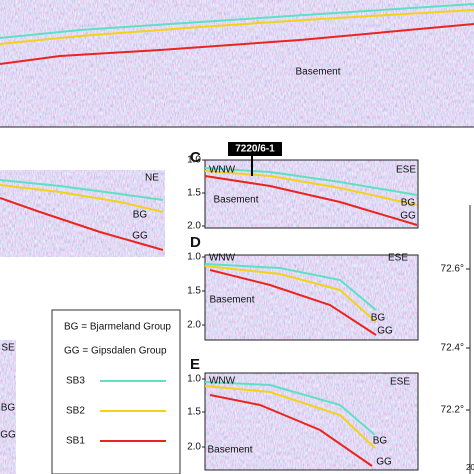  I want to click on lon-label: 20, so click(470, 467).